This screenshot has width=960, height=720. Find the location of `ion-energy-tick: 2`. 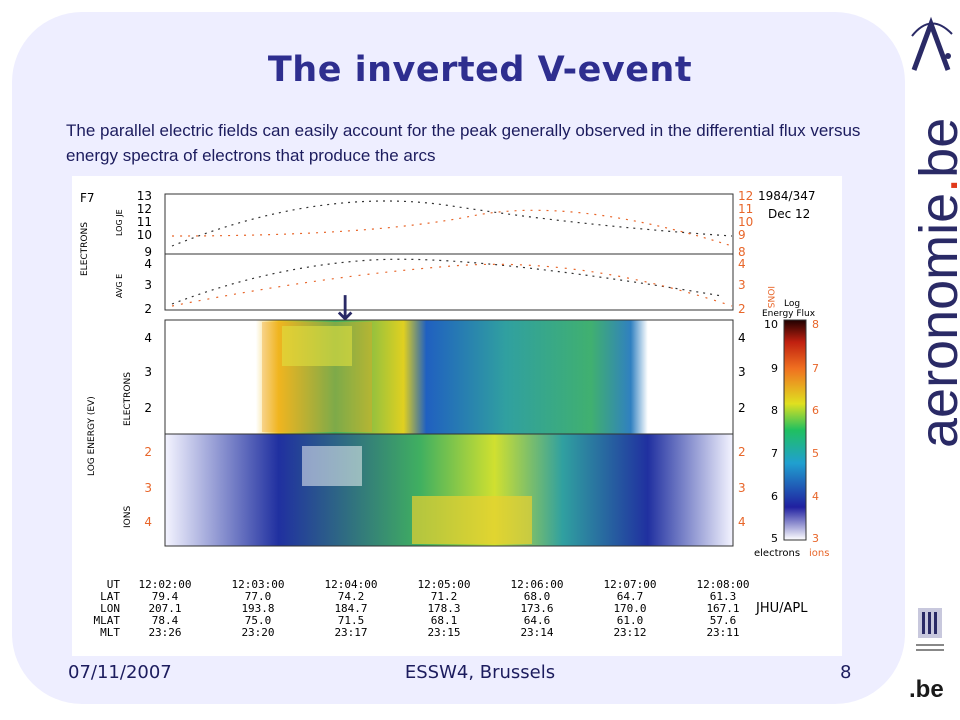

ion-energy-tick: 2 is located at coordinates (148, 452).